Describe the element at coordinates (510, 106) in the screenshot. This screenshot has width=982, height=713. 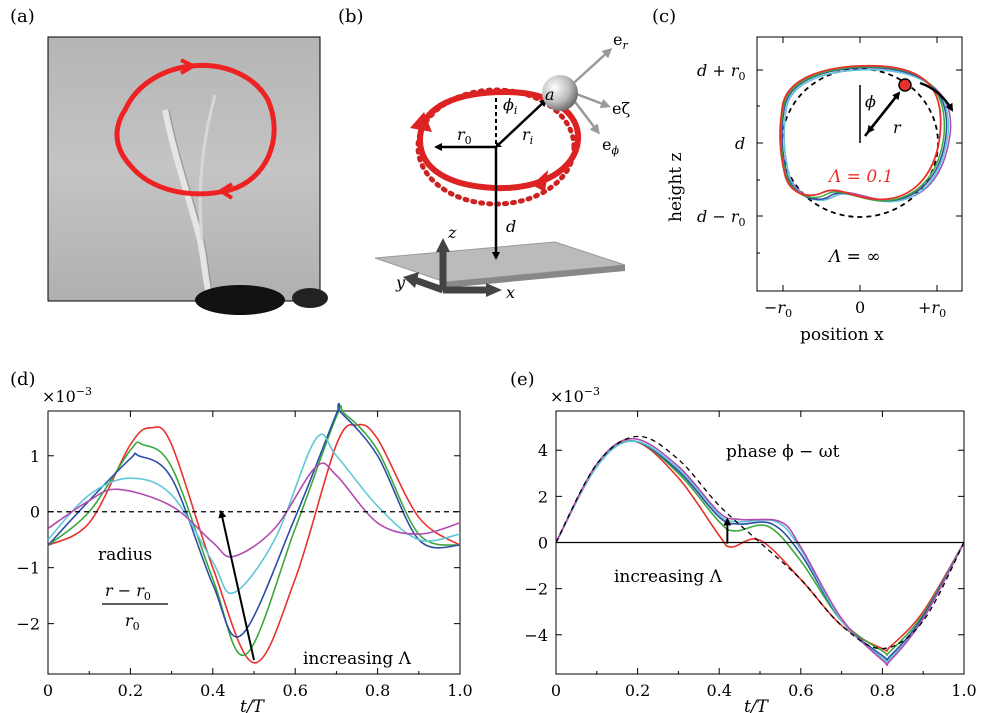
I see `label-phi-i: ϕi` at that location.